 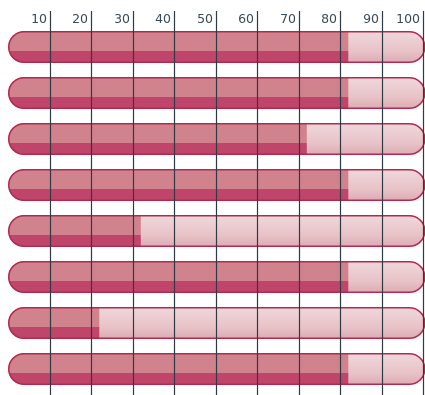 I want to click on tick-label-30: 30, so click(x=122, y=18).